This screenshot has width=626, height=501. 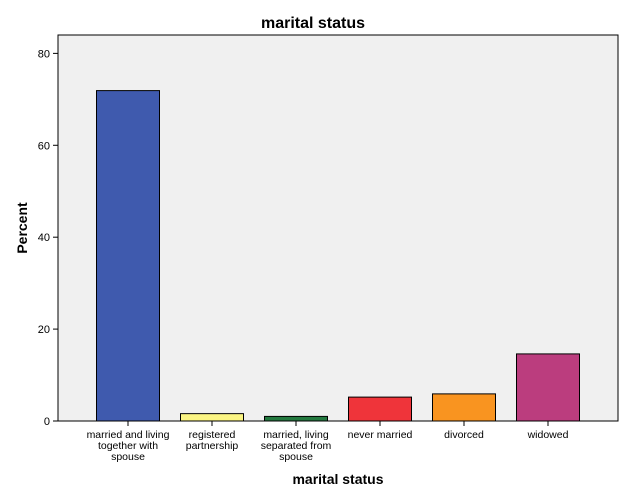 What do you see at coordinates (44, 54) in the screenshot?
I see `y-tick-label-4: 80` at bounding box center [44, 54].